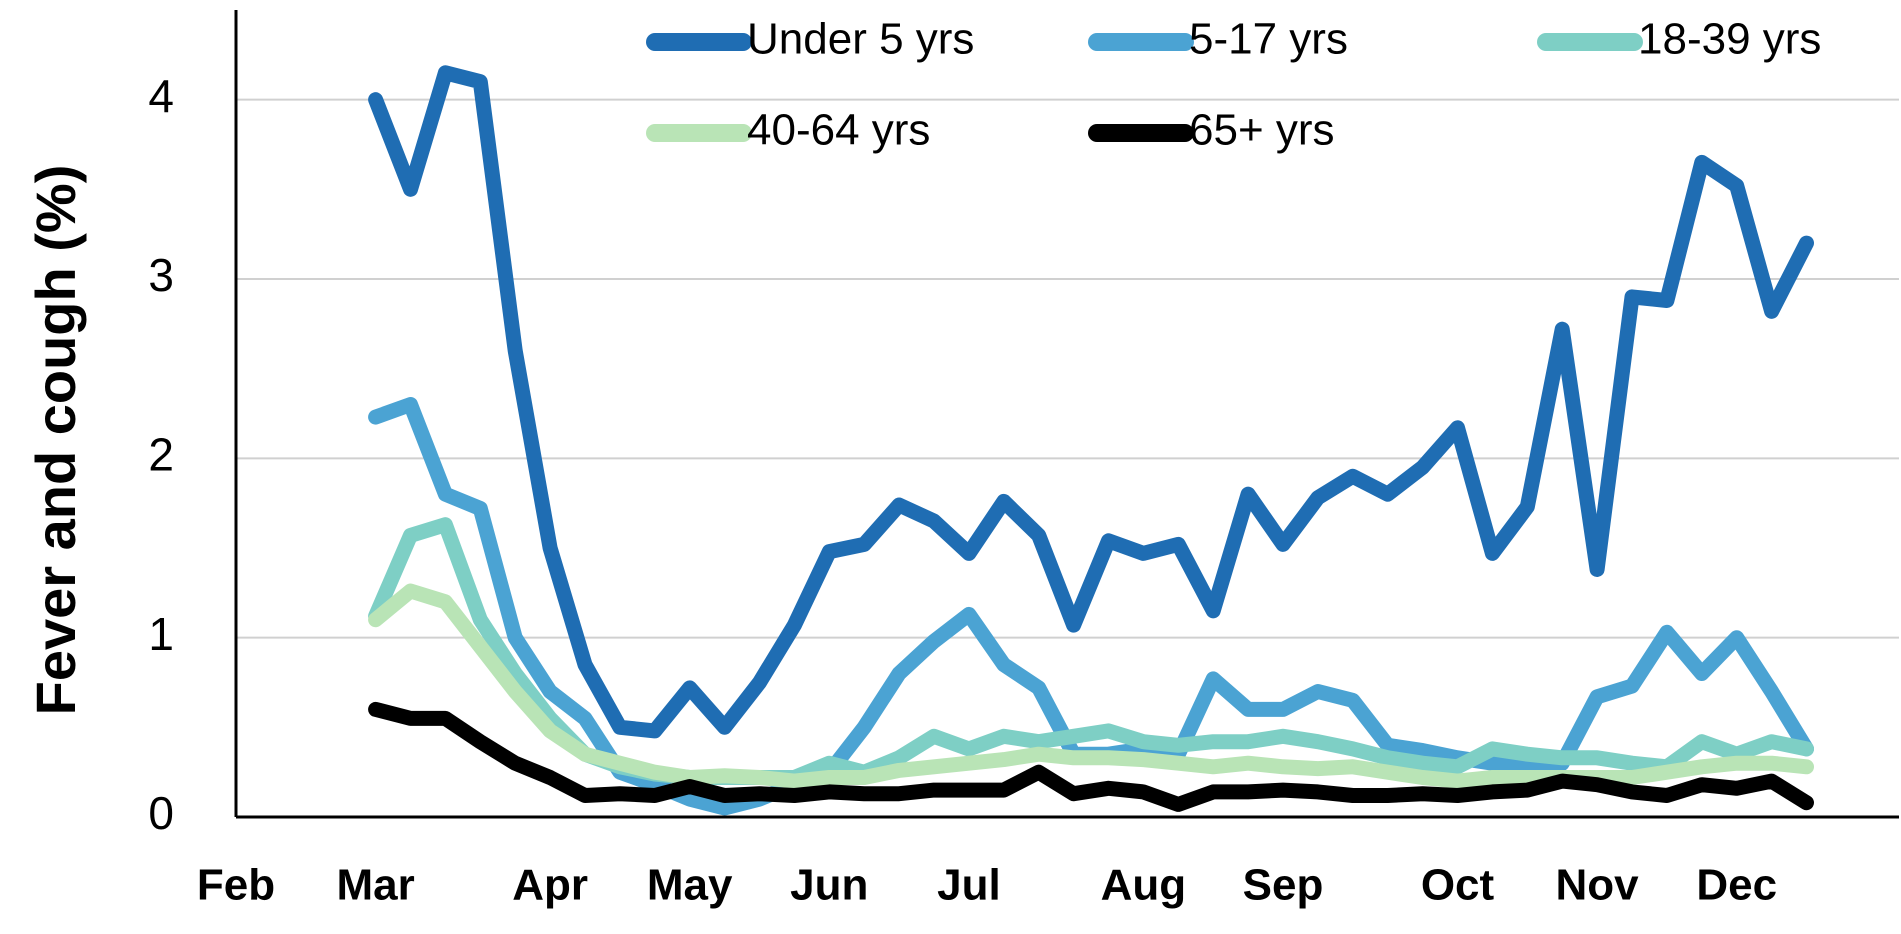 This screenshot has width=1901, height=934. I want to click on x-tick-label: Dec, so click(1736, 885).